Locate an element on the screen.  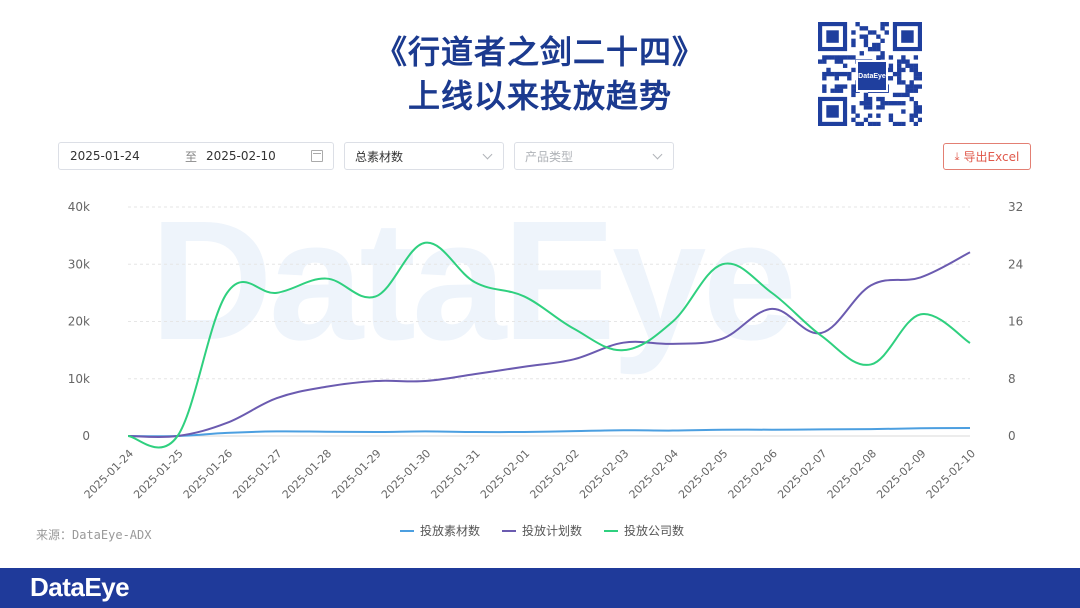
qr-logo: DataEye is located at coordinates (872, 76).